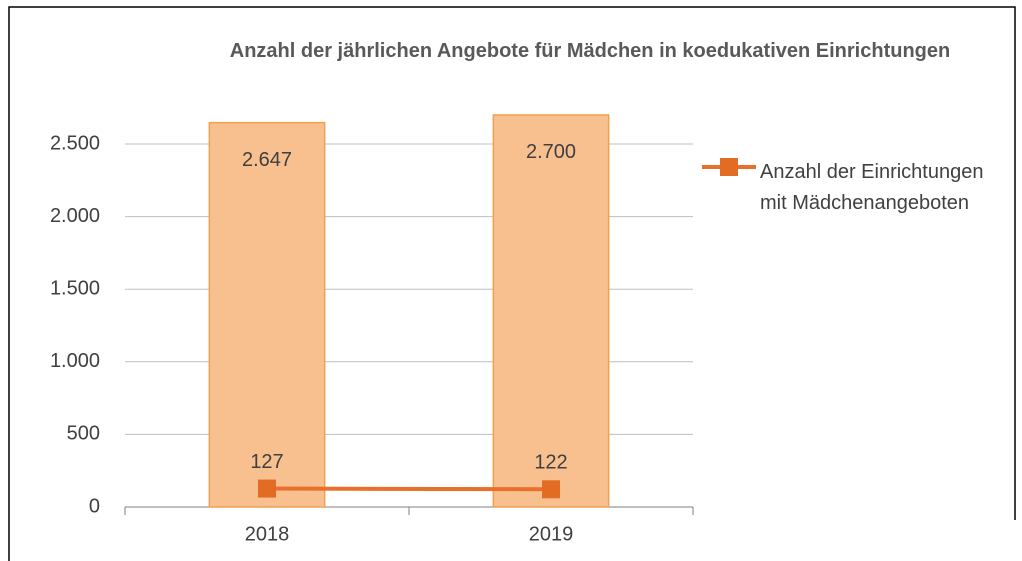 This screenshot has height=561, width=1022. What do you see at coordinates (266, 462) in the screenshot?
I see `value-label: 127` at bounding box center [266, 462].